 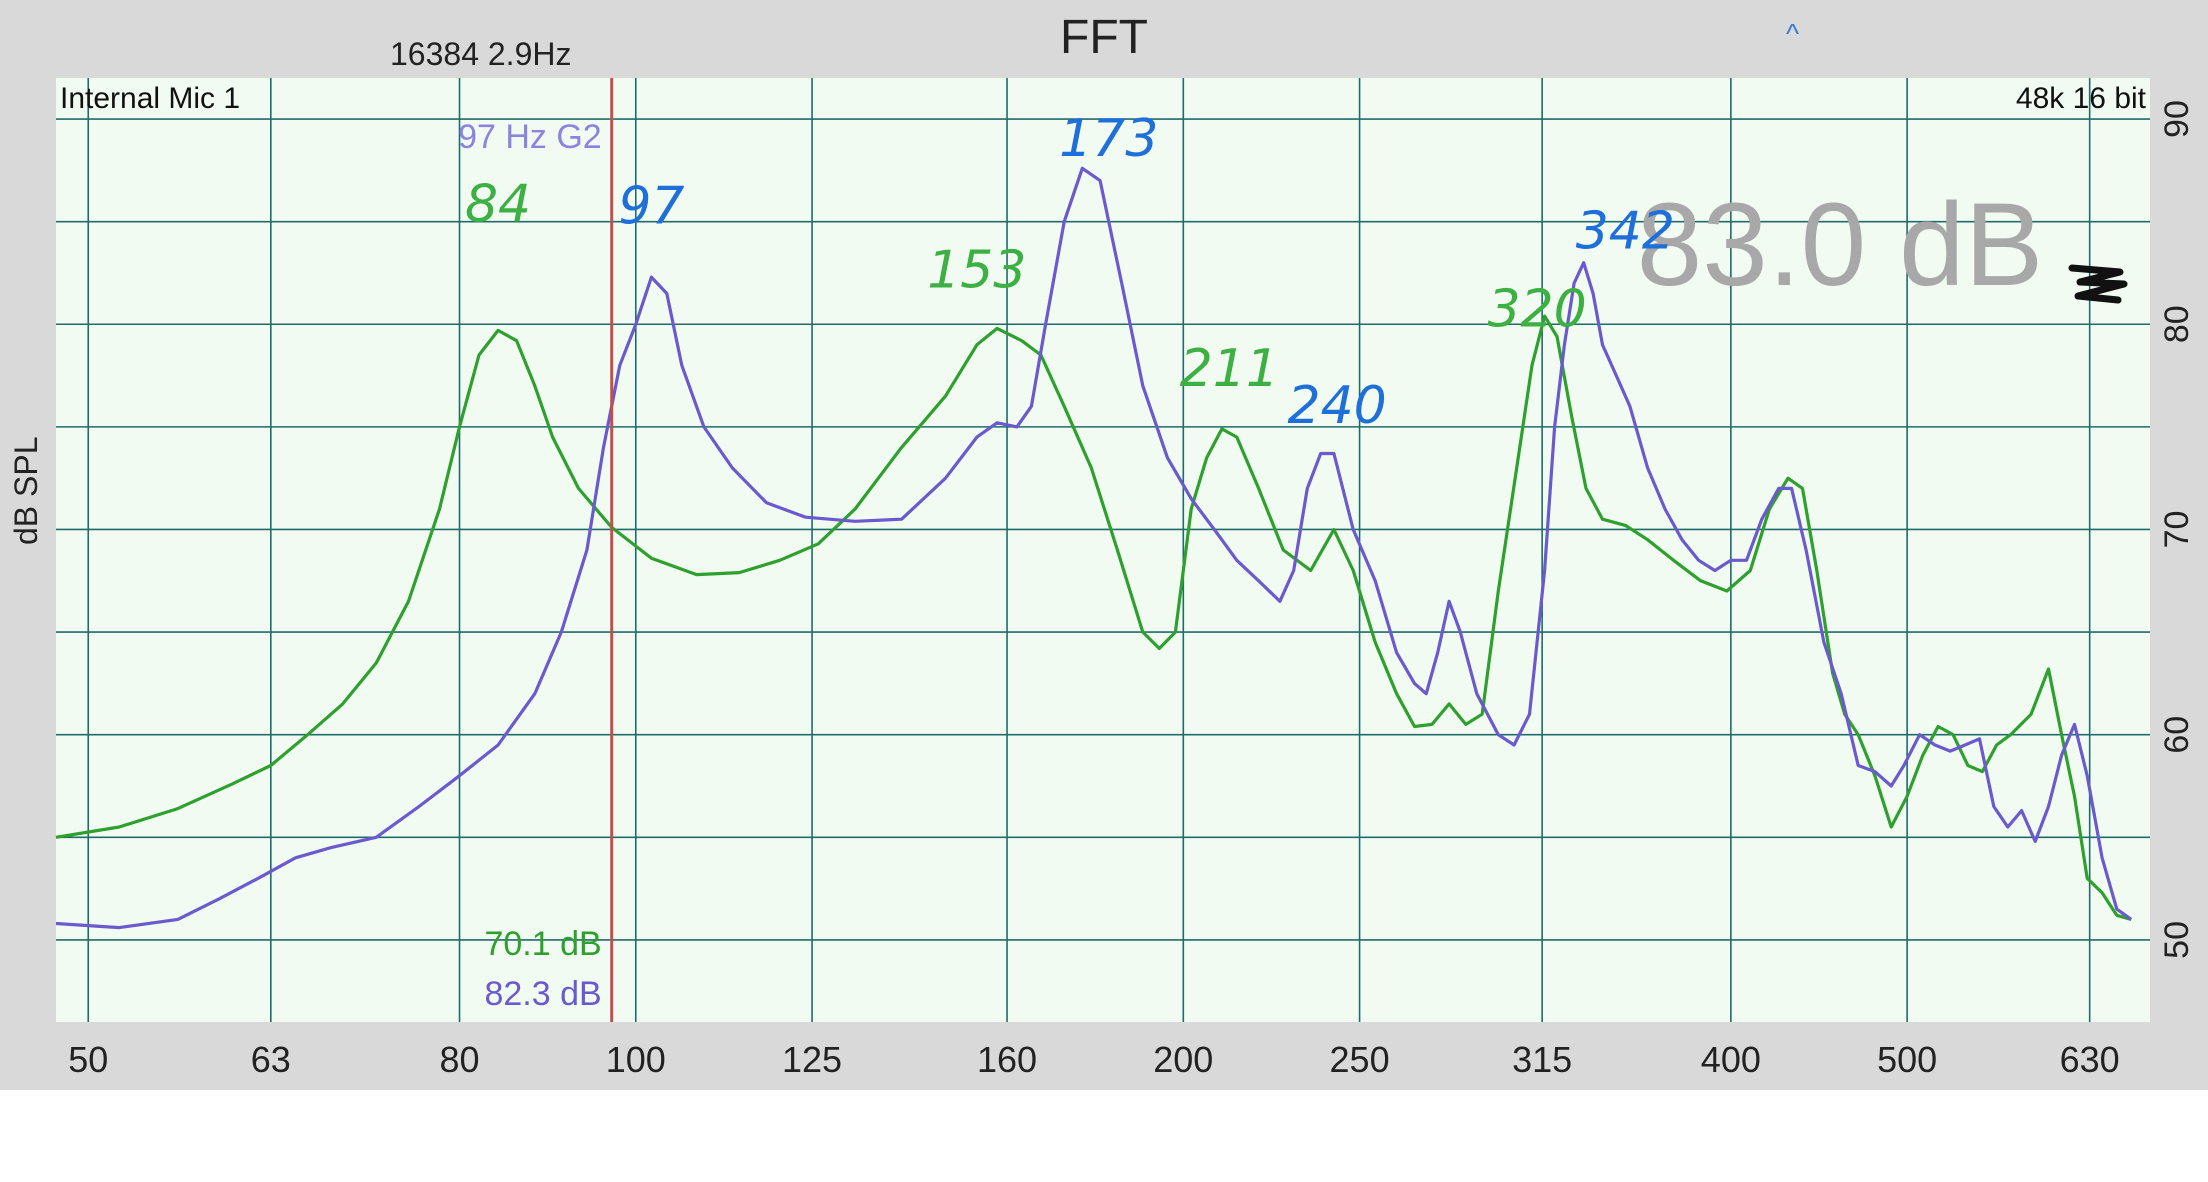 I want to click on peak-annotation: 173, so click(x=1108, y=139).